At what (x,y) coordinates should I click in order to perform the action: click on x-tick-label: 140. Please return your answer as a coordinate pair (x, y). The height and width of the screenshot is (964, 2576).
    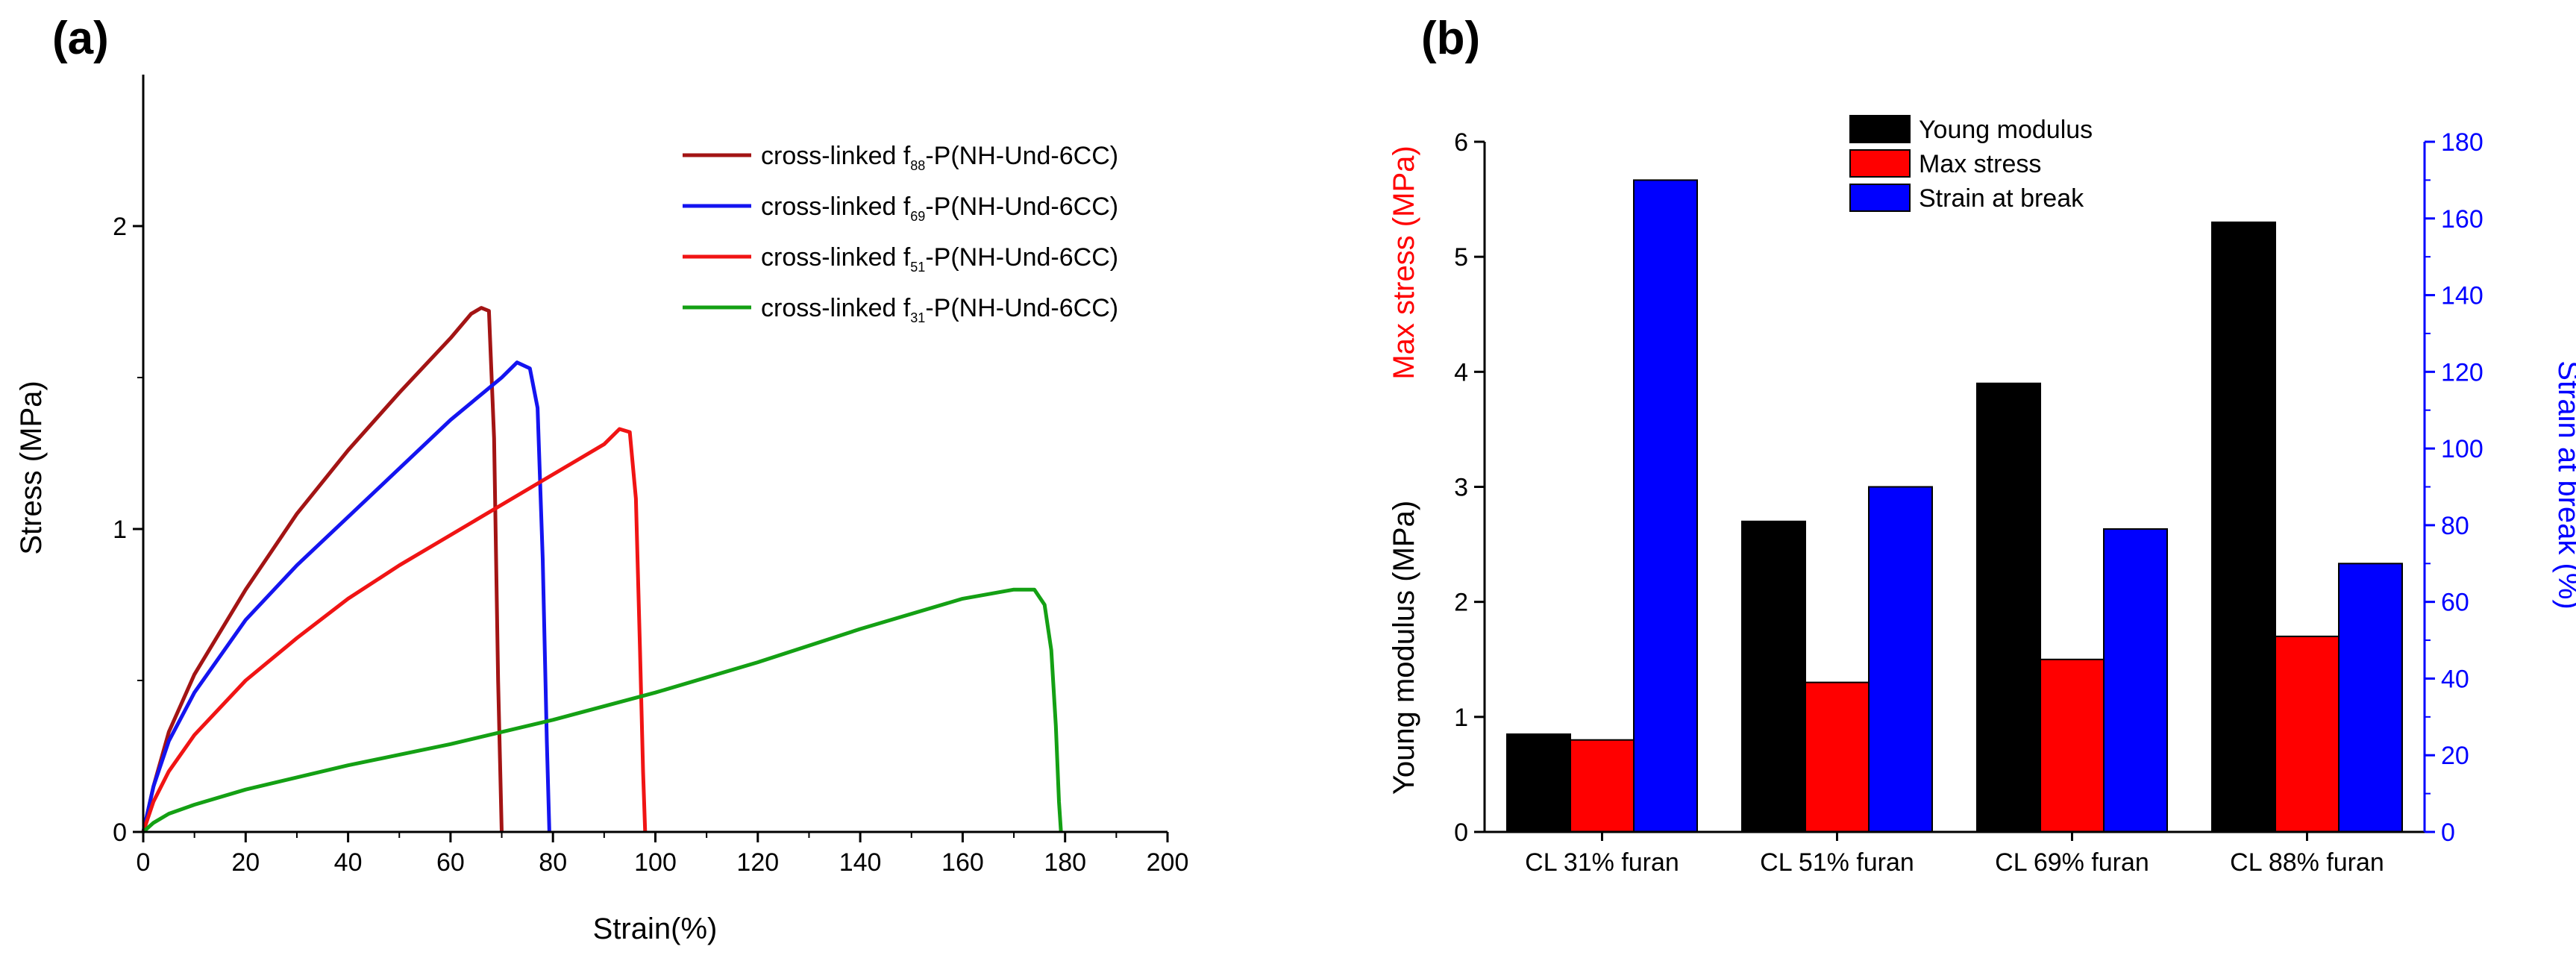
    Looking at the image, I should click on (860, 862).